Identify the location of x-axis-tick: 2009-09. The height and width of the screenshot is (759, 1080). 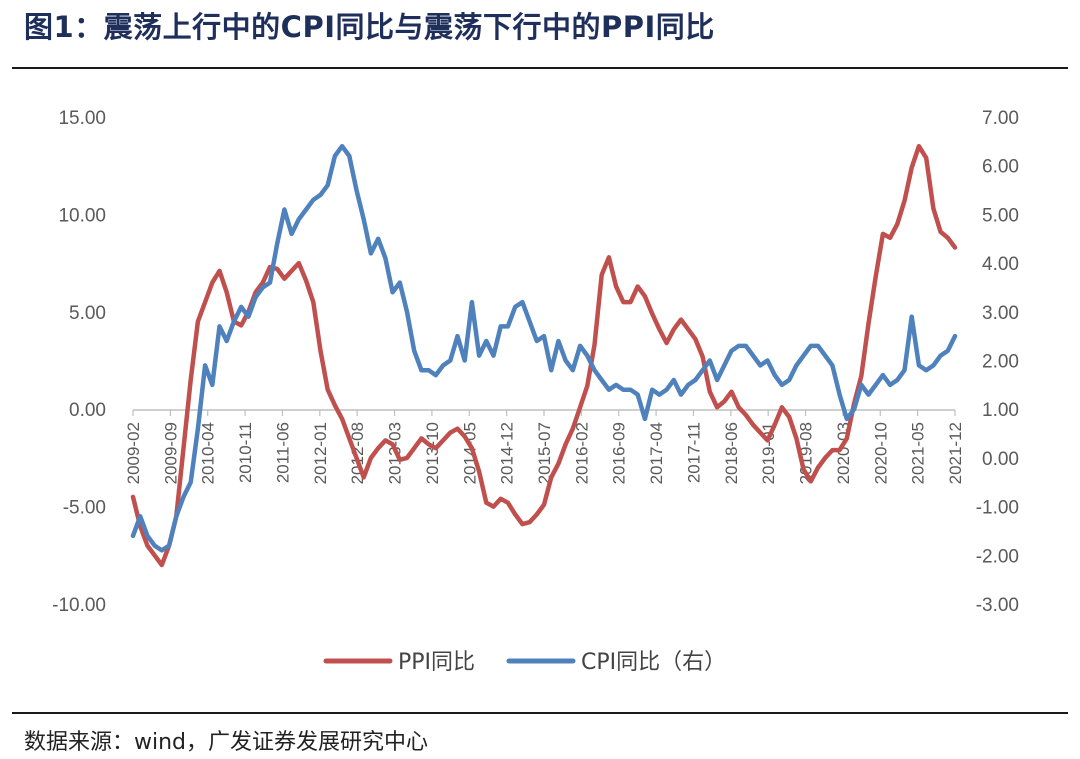
(170, 453).